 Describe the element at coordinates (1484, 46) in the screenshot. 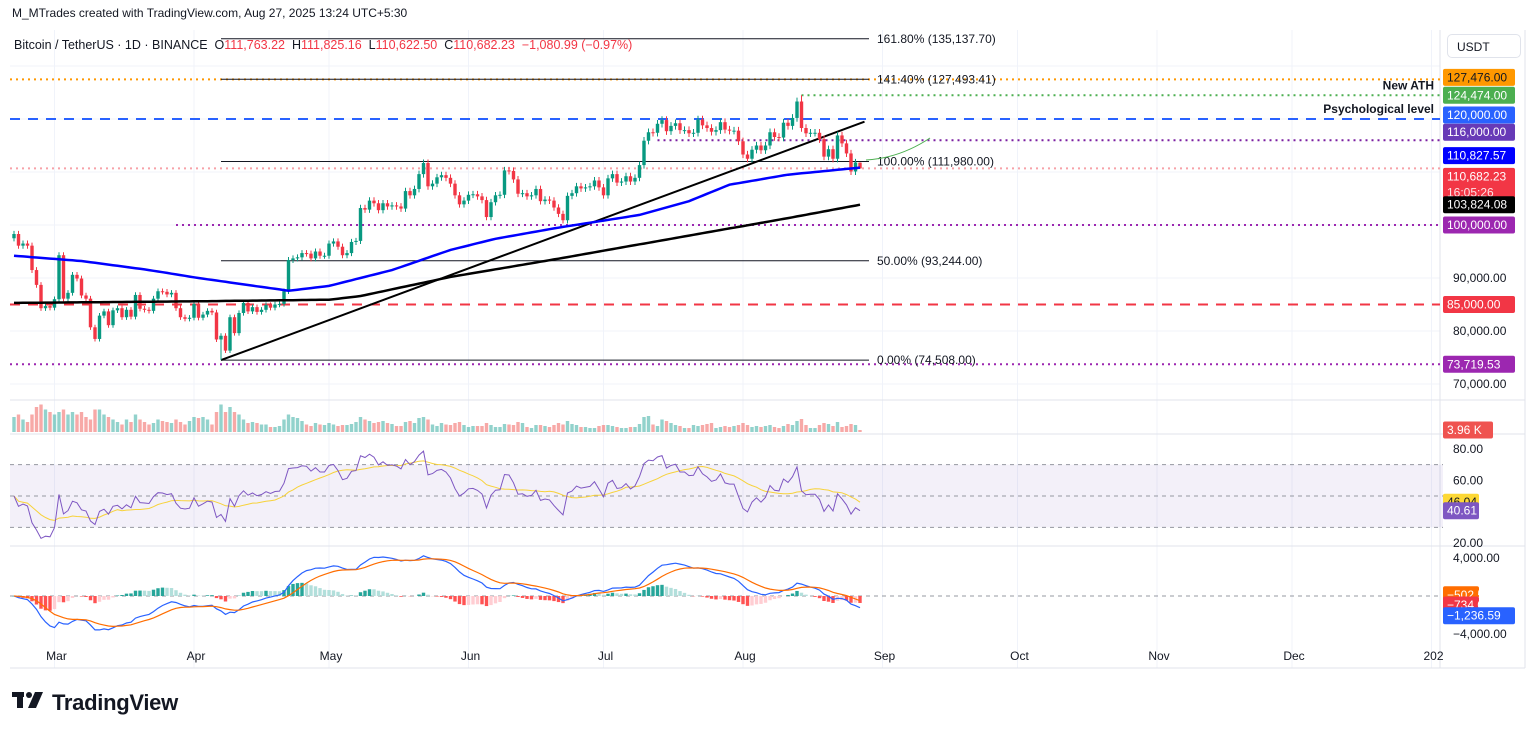

I see `currency-button: USDT` at that location.